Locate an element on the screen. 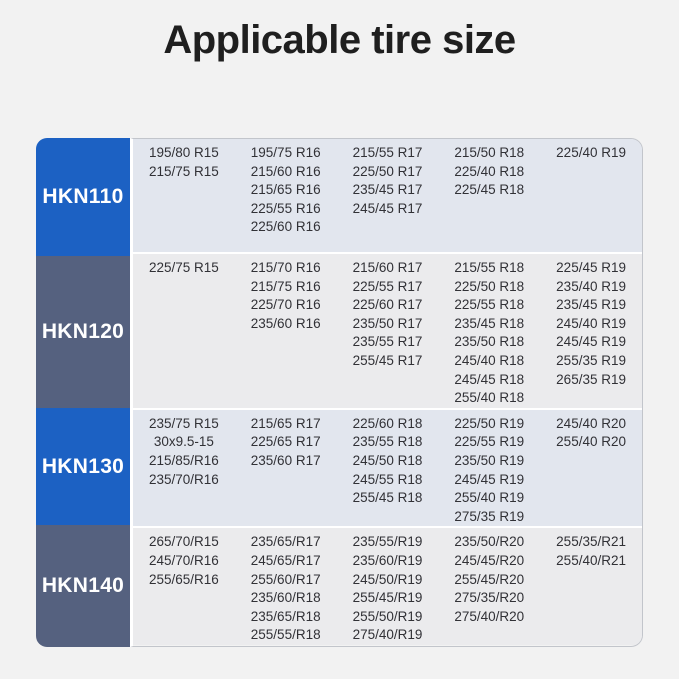  tire-size: 225/50 R17 is located at coordinates (387, 171).